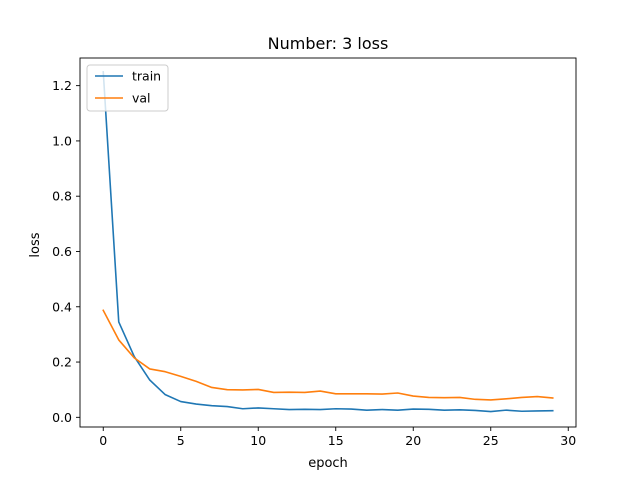 This screenshot has width=640, height=485. Describe the element at coordinates (491, 440) in the screenshot. I see `x-tick-label: 25` at that location.